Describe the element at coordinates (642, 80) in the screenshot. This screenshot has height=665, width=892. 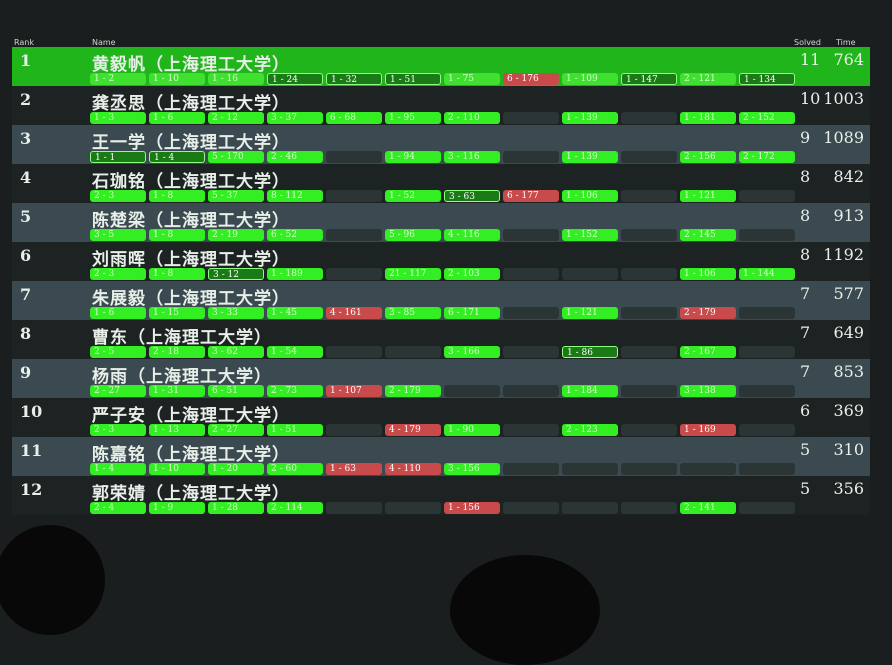
I see `problem-cell-text: 1 - 147` at that location.